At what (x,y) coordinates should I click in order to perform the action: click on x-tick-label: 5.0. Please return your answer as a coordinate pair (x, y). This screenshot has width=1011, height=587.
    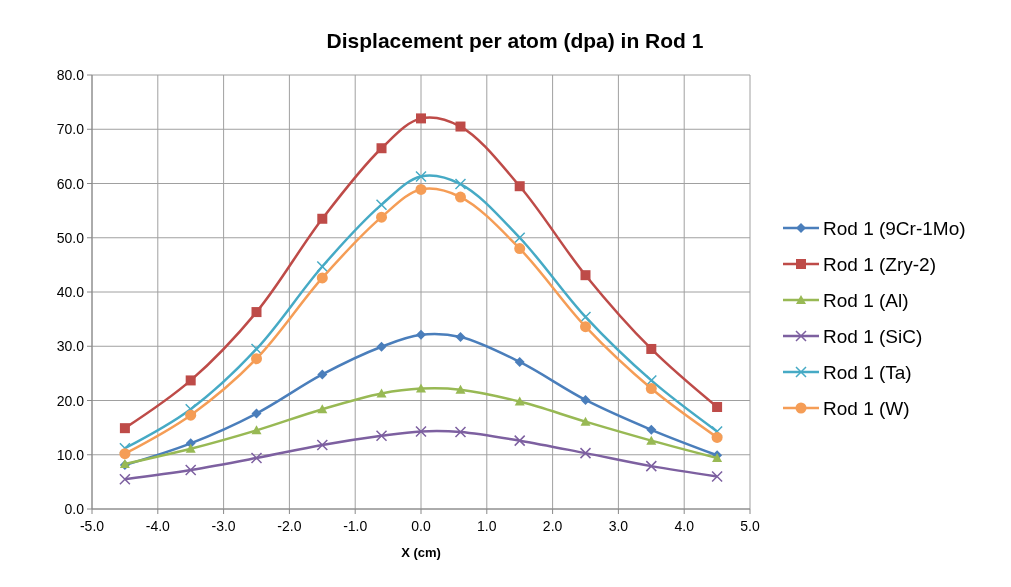
    Looking at the image, I should click on (750, 526).